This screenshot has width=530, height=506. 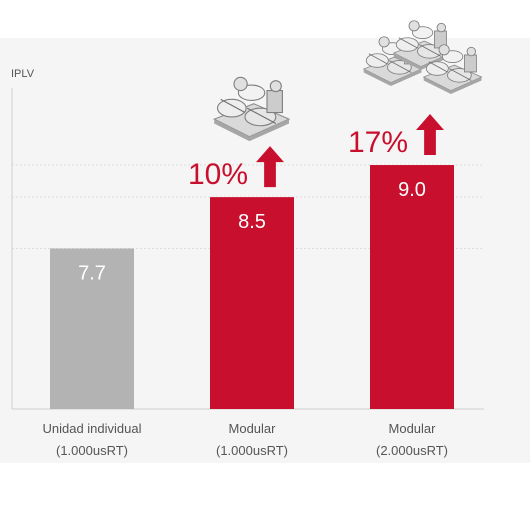 I want to click on bar-value-label-0: 7.7, so click(x=92, y=274).